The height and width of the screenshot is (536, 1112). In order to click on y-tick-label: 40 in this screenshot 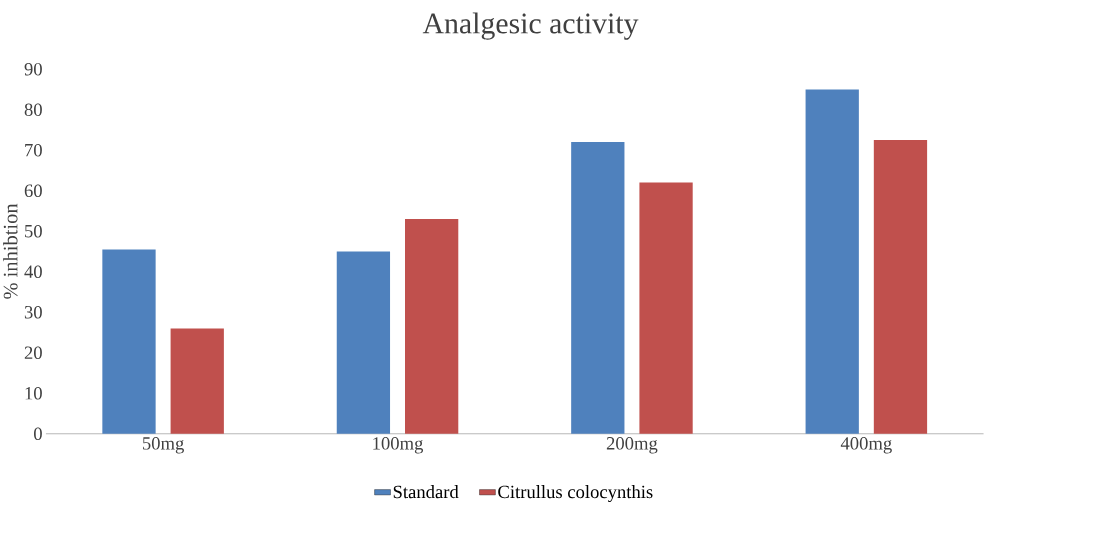, I will do `click(33, 272)`.